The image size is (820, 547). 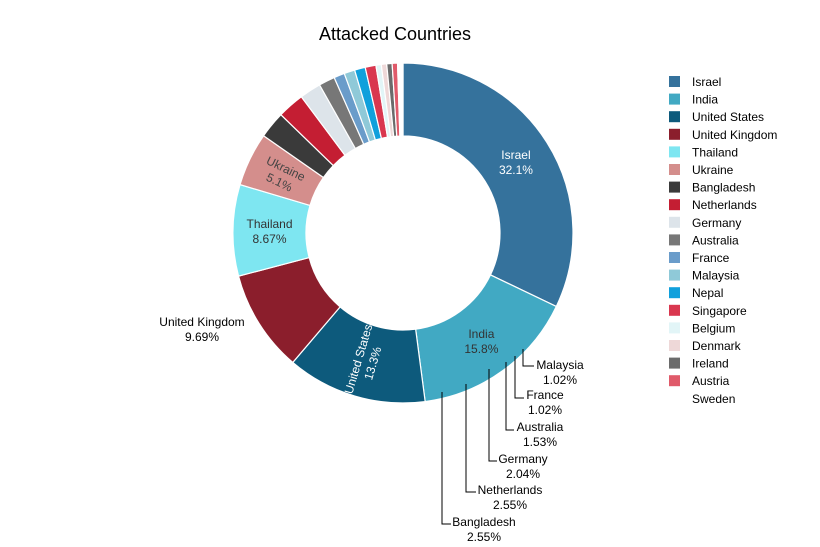 I want to click on slice-label-value: 2.04%, so click(x=523, y=474).